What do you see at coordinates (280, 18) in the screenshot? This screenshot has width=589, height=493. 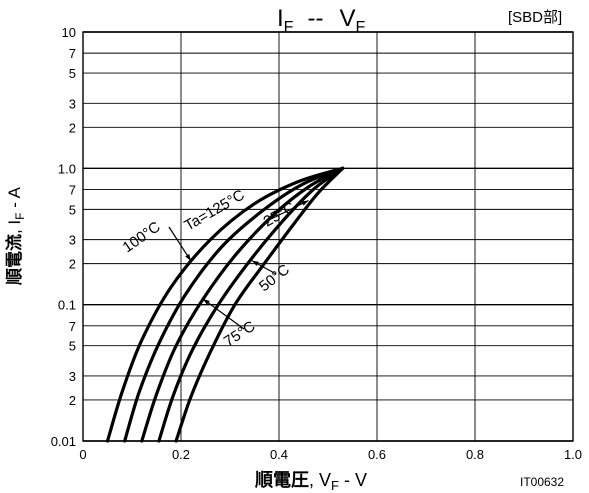 I see `title-main: I` at bounding box center [280, 18].